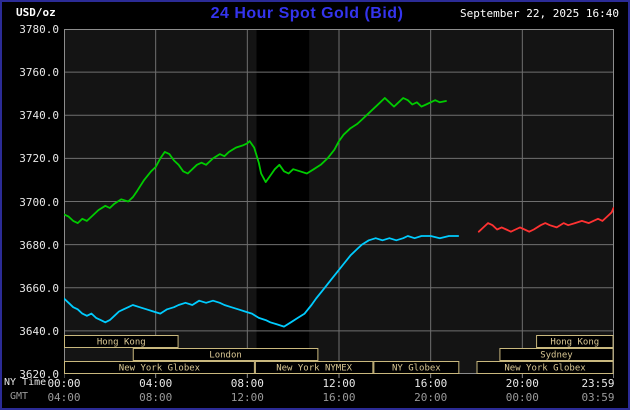 The image size is (630, 410). What do you see at coordinates (39, 288) in the screenshot?
I see `y-axis-tick-label: 3660.0` at bounding box center [39, 288].